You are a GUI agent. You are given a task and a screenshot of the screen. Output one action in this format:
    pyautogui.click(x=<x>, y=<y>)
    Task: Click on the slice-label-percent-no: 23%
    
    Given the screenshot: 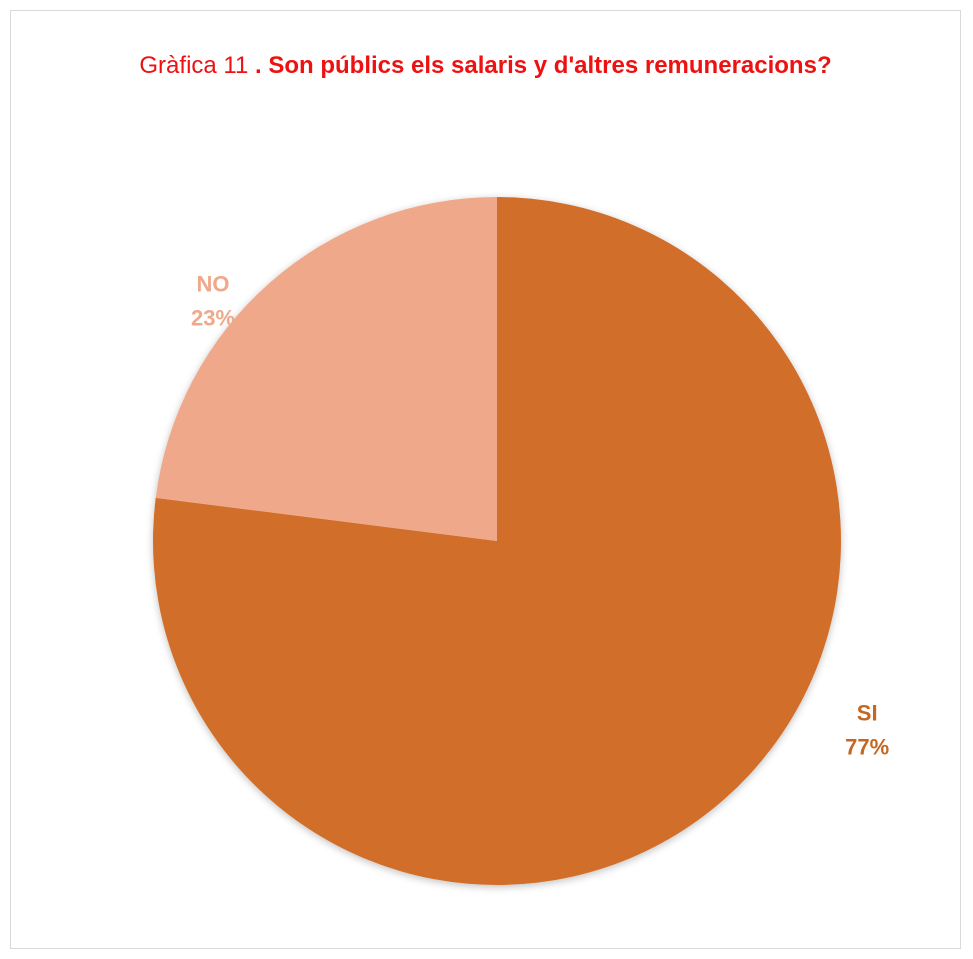 What is the action you would take?
    pyautogui.click(x=213, y=318)
    